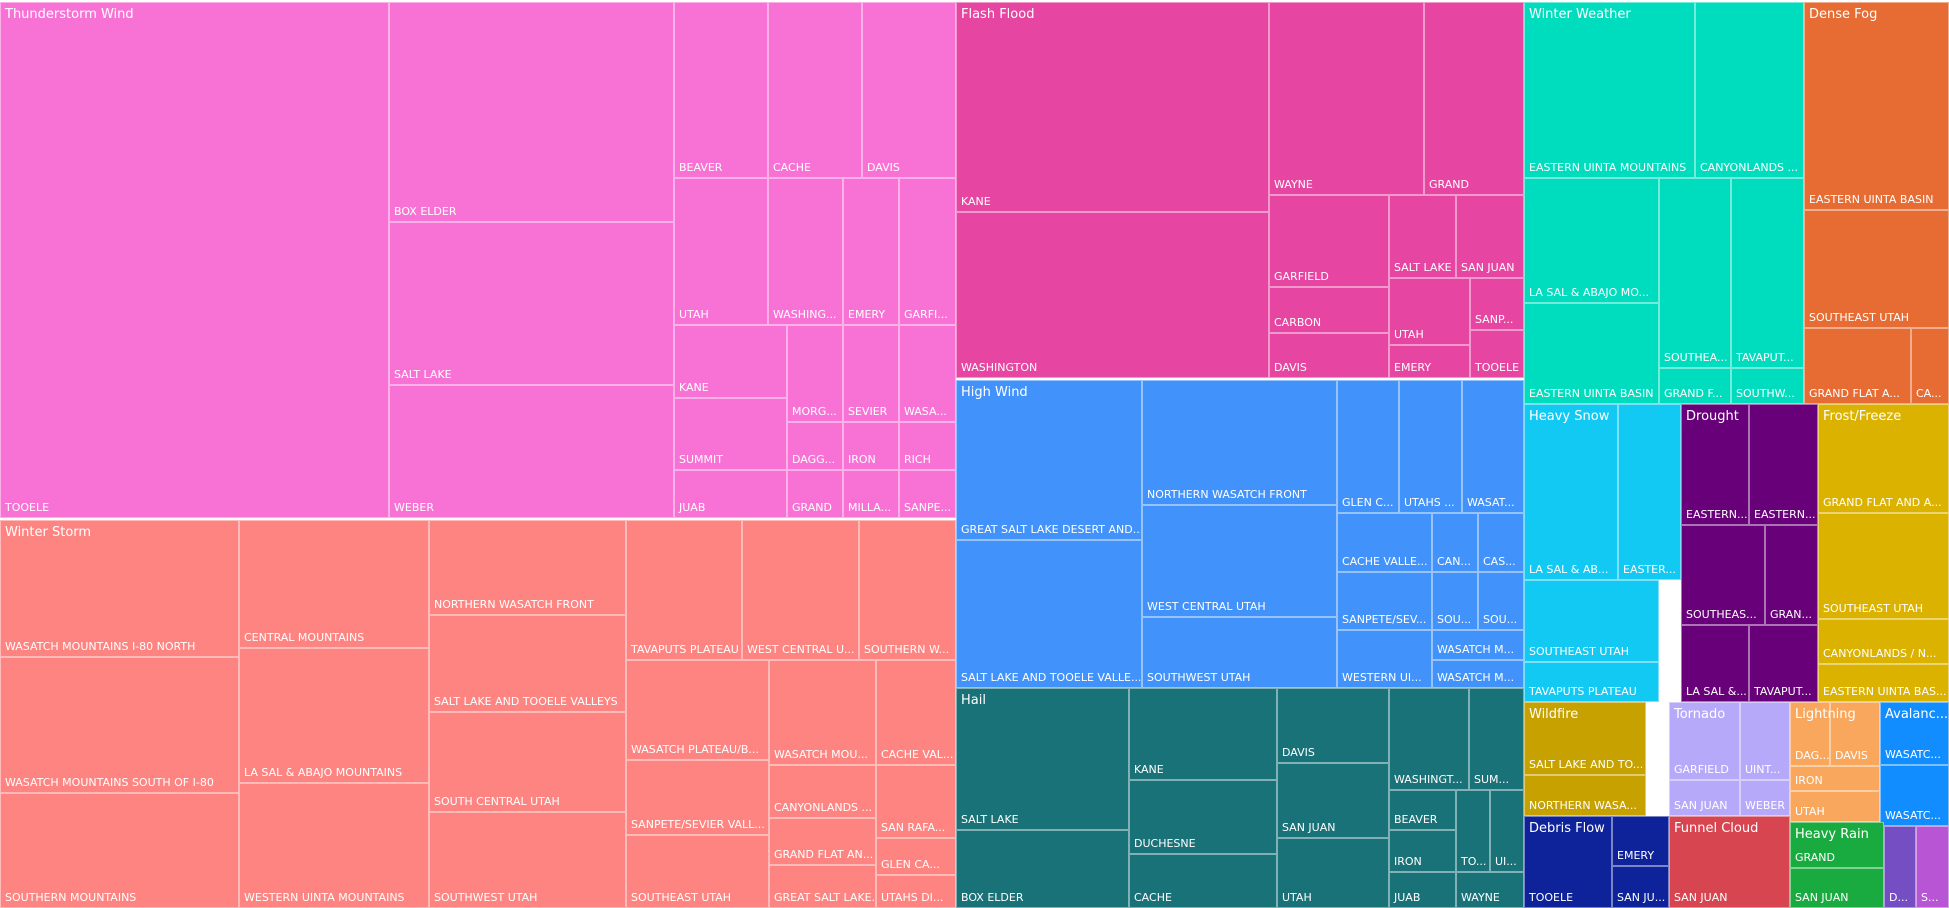 This screenshot has height=908, width=1949. What do you see at coordinates (1042, 759) in the screenshot?
I see `treemap-leaf-hail-salt-lake: SALT LAKE` at bounding box center [1042, 759].